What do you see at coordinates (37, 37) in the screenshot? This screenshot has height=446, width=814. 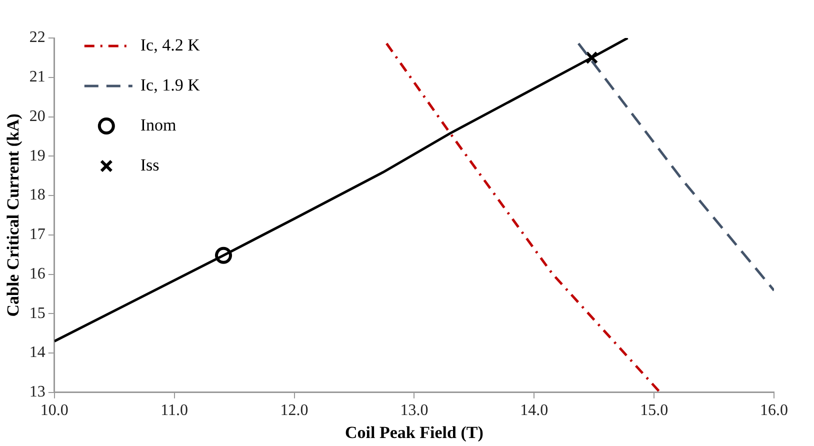 I see `y-tick-label: 22` at bounding box center [37, 37].